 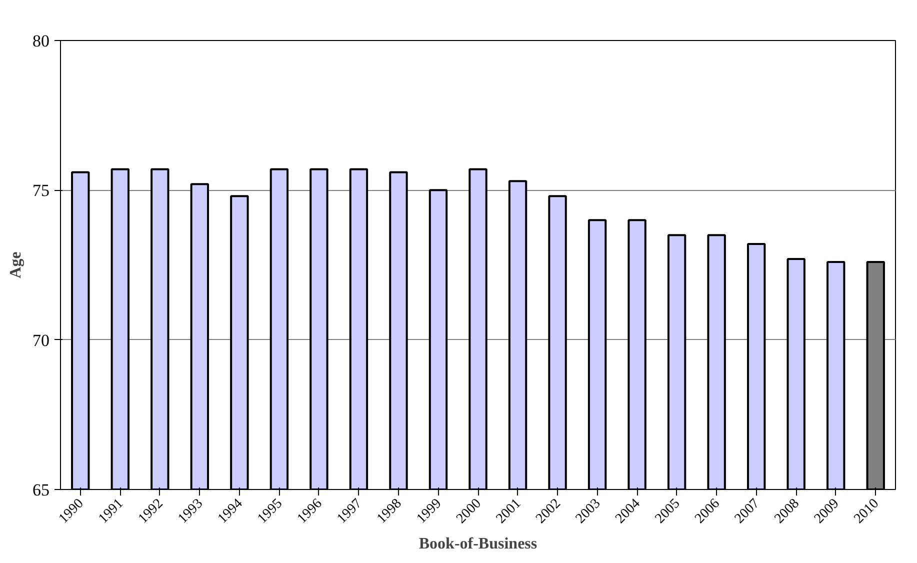 What do you see at coordinates (41, 340) in the screenshot?
I see `y-tick-label: 70` at bounding box center [41, 340].